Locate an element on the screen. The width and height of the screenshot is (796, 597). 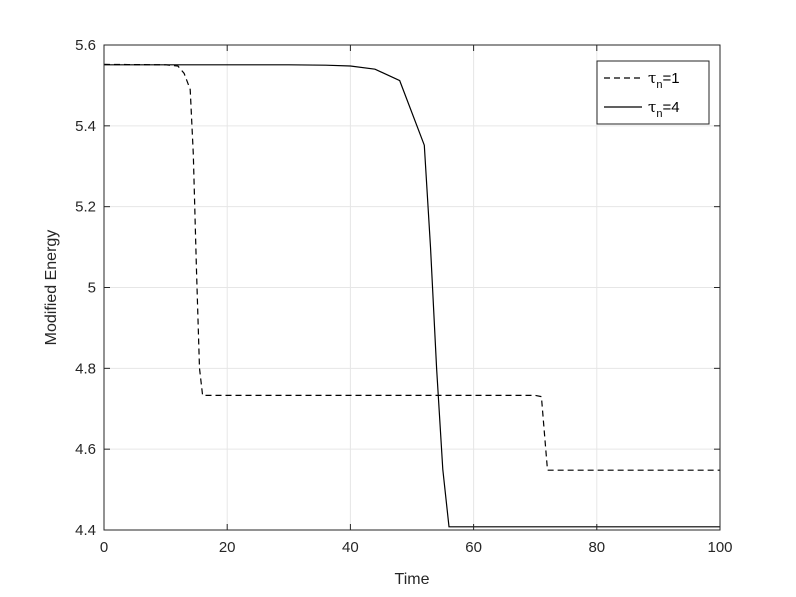
legend: τn=1 τn=4 is located at coordinates (653, 92).